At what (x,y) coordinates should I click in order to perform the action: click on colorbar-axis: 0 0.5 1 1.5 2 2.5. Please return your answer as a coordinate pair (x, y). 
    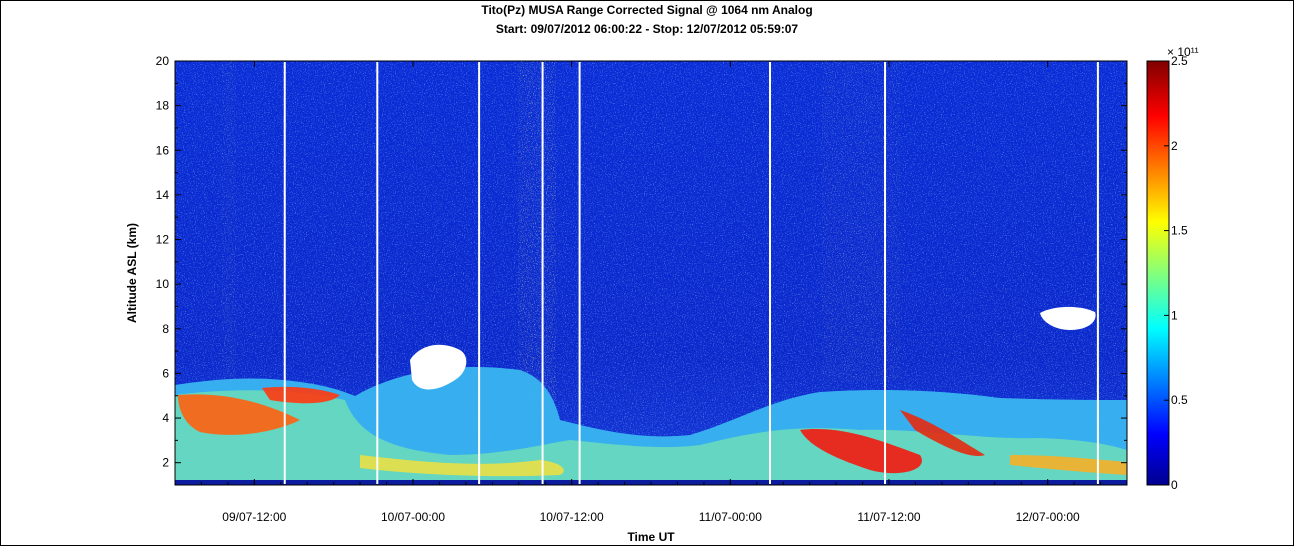
    Looking at the image, I should click on (1176, 273).